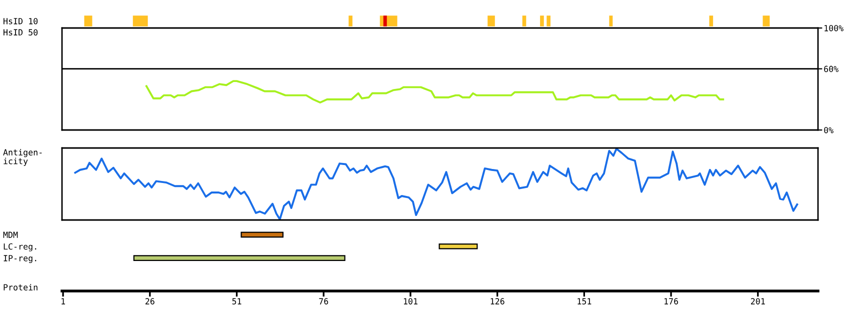  Describe the element at coordinates (10, 235) in the screenshot. I see `y-tick-label: MDM` at that location.